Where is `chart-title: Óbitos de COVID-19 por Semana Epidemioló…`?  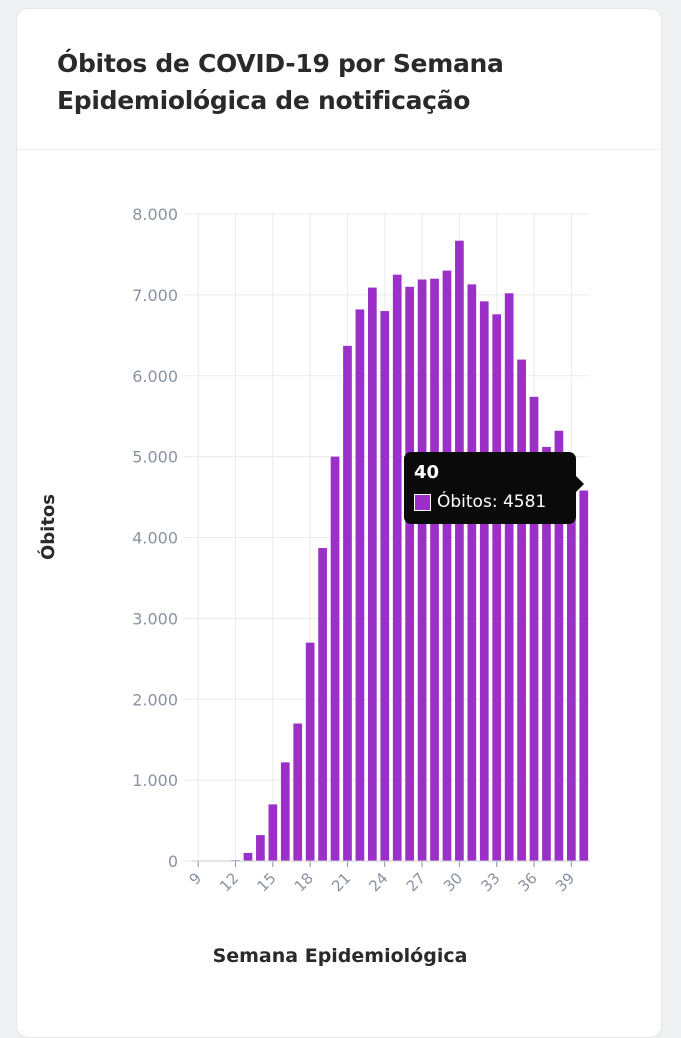
chart-title: Óbitos de COVID-19 por Semana Epidemioló… is located at coordinates (280, 82).